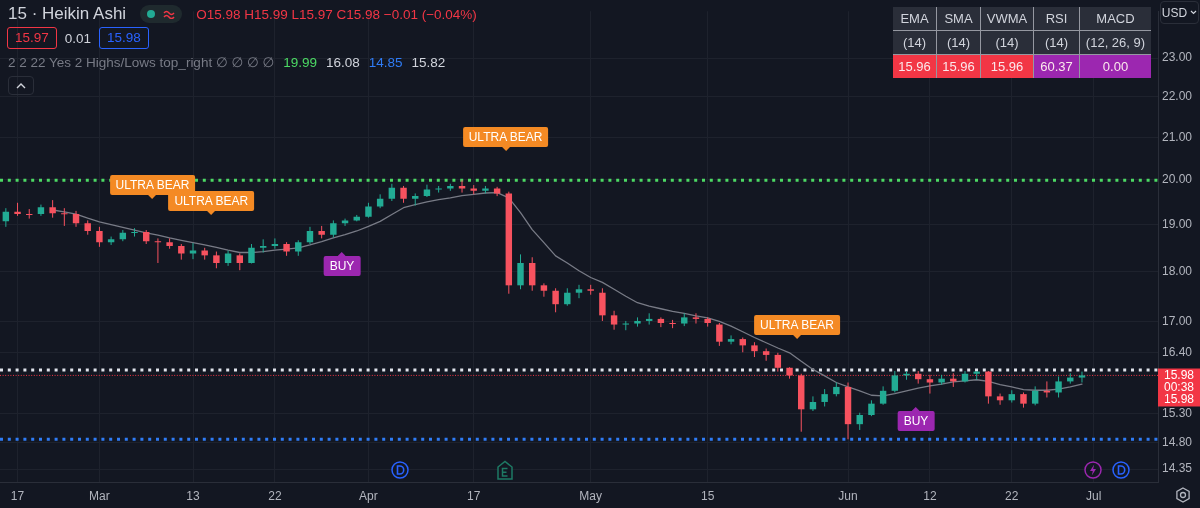  What do you see at coordinates (1115, 18) in the screenshot?
I see `annotation: MACD` at bounding box center [1115, 18].